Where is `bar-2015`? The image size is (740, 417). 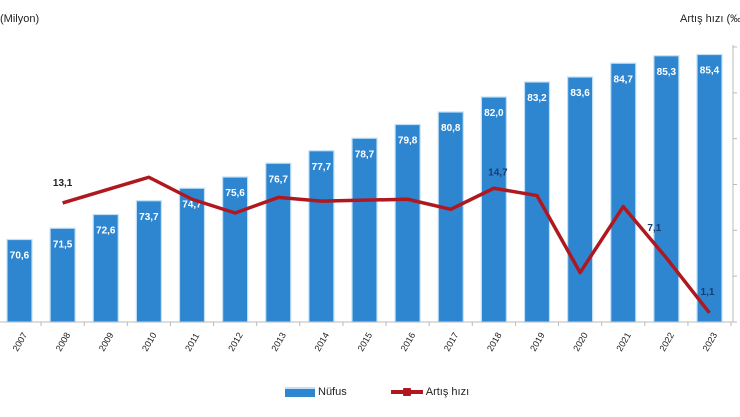 bar-2015 is located at coordinates (364, 230).